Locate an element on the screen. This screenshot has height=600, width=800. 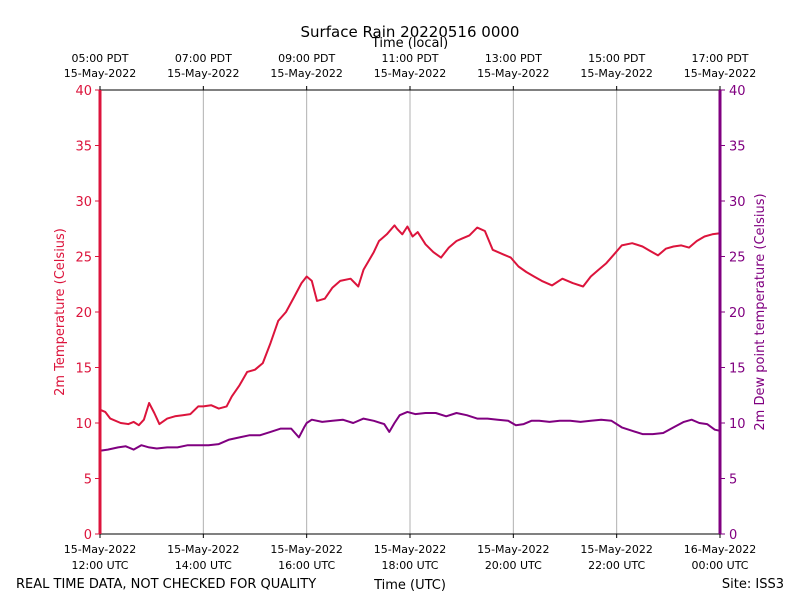
top-tick-label-time-2: 09:00 PDT is located at coordinates (306, 58).